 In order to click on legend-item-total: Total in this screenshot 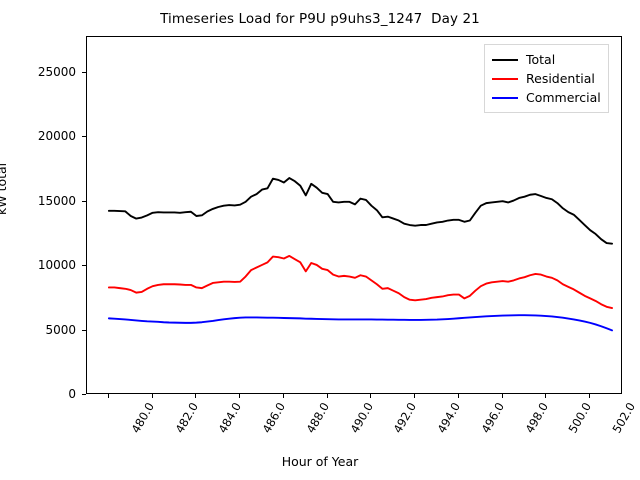, I will do `click(546, 59)`.